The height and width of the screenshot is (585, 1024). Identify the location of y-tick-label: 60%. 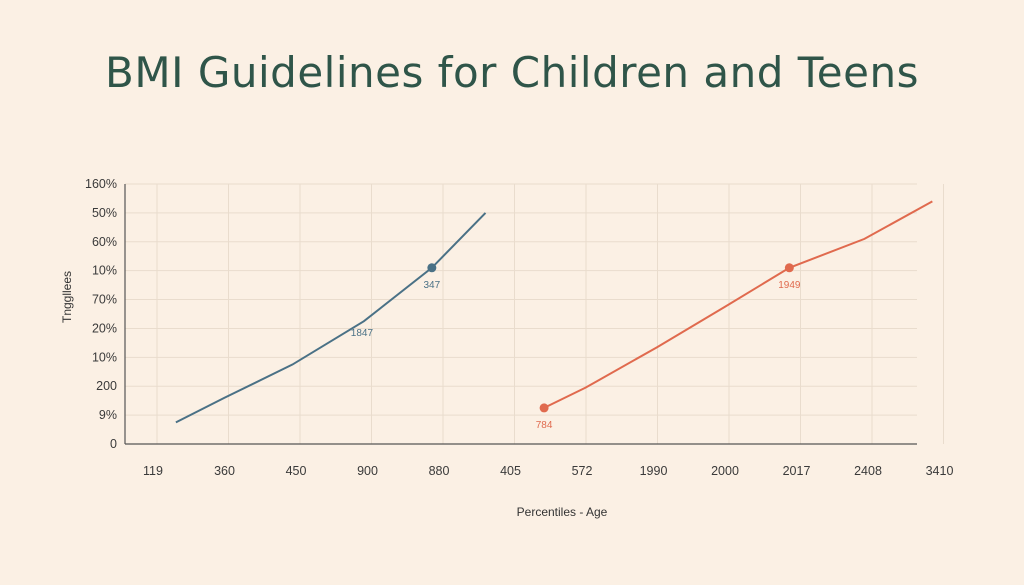
(104, 242).